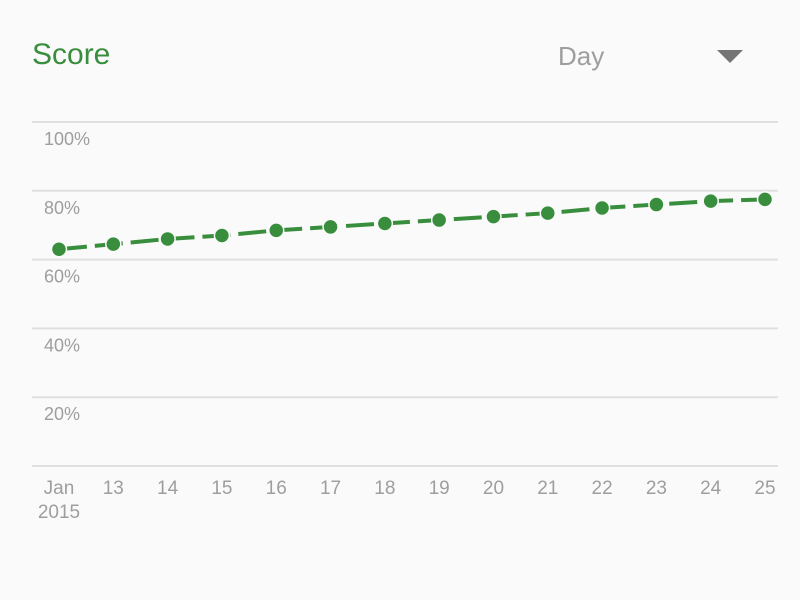  I want to click on x-tick-label: 24, so click(711, 488).